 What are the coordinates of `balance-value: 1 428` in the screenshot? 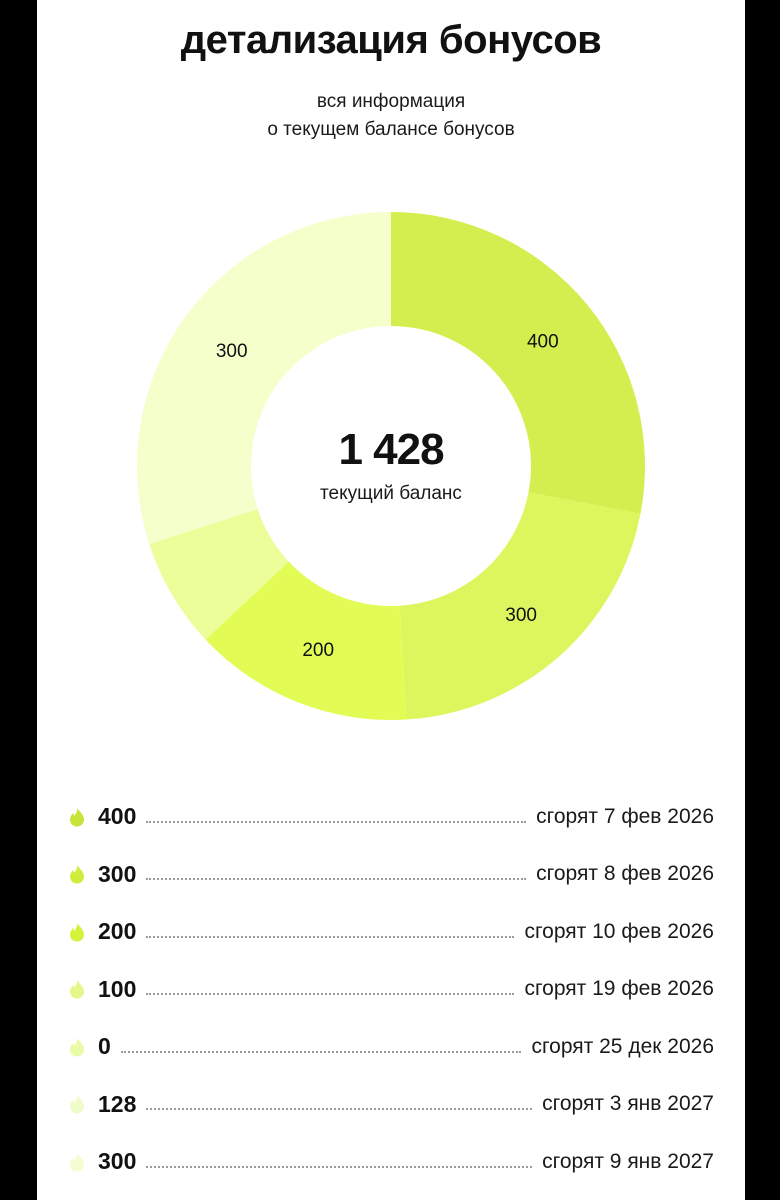 It's located at (391, 449).